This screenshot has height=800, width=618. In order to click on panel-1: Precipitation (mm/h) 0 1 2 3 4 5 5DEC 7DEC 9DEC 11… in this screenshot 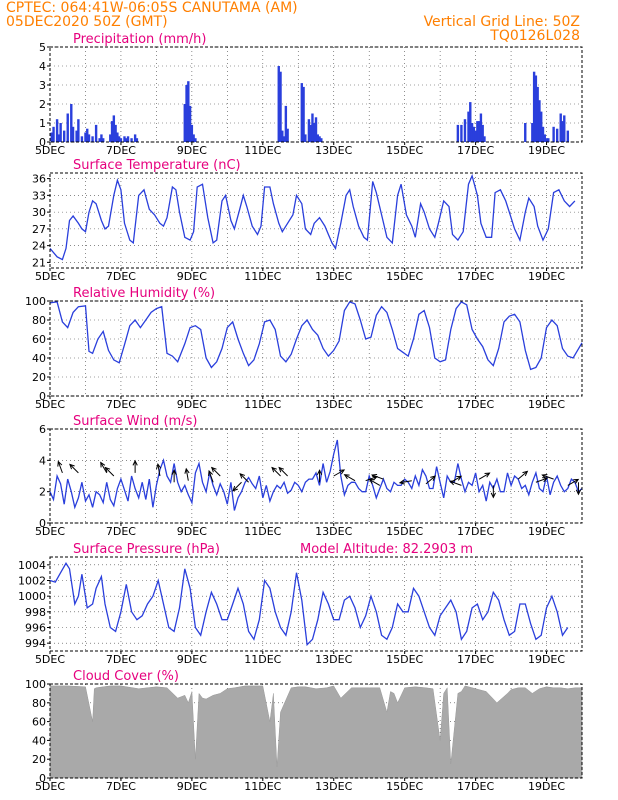, I will do `click(309, 94)`.